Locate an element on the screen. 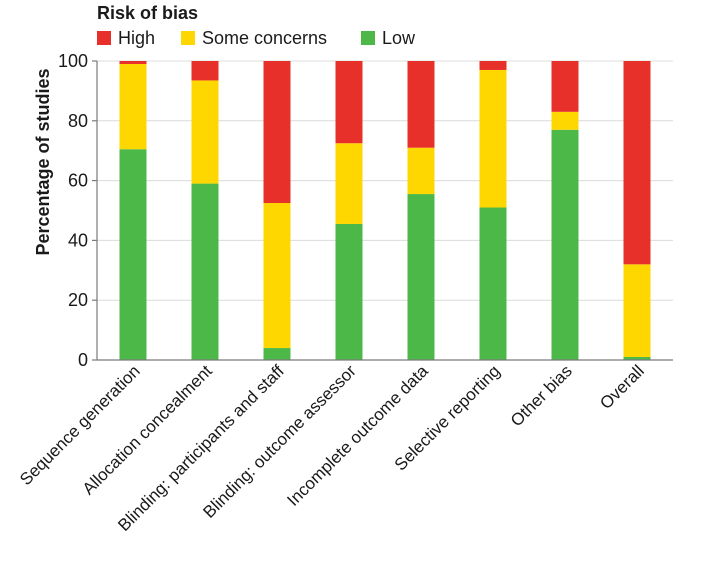 The height and width of the screenshot is (572, 706). legend-swatch-low is located at coordinates (368, 38).